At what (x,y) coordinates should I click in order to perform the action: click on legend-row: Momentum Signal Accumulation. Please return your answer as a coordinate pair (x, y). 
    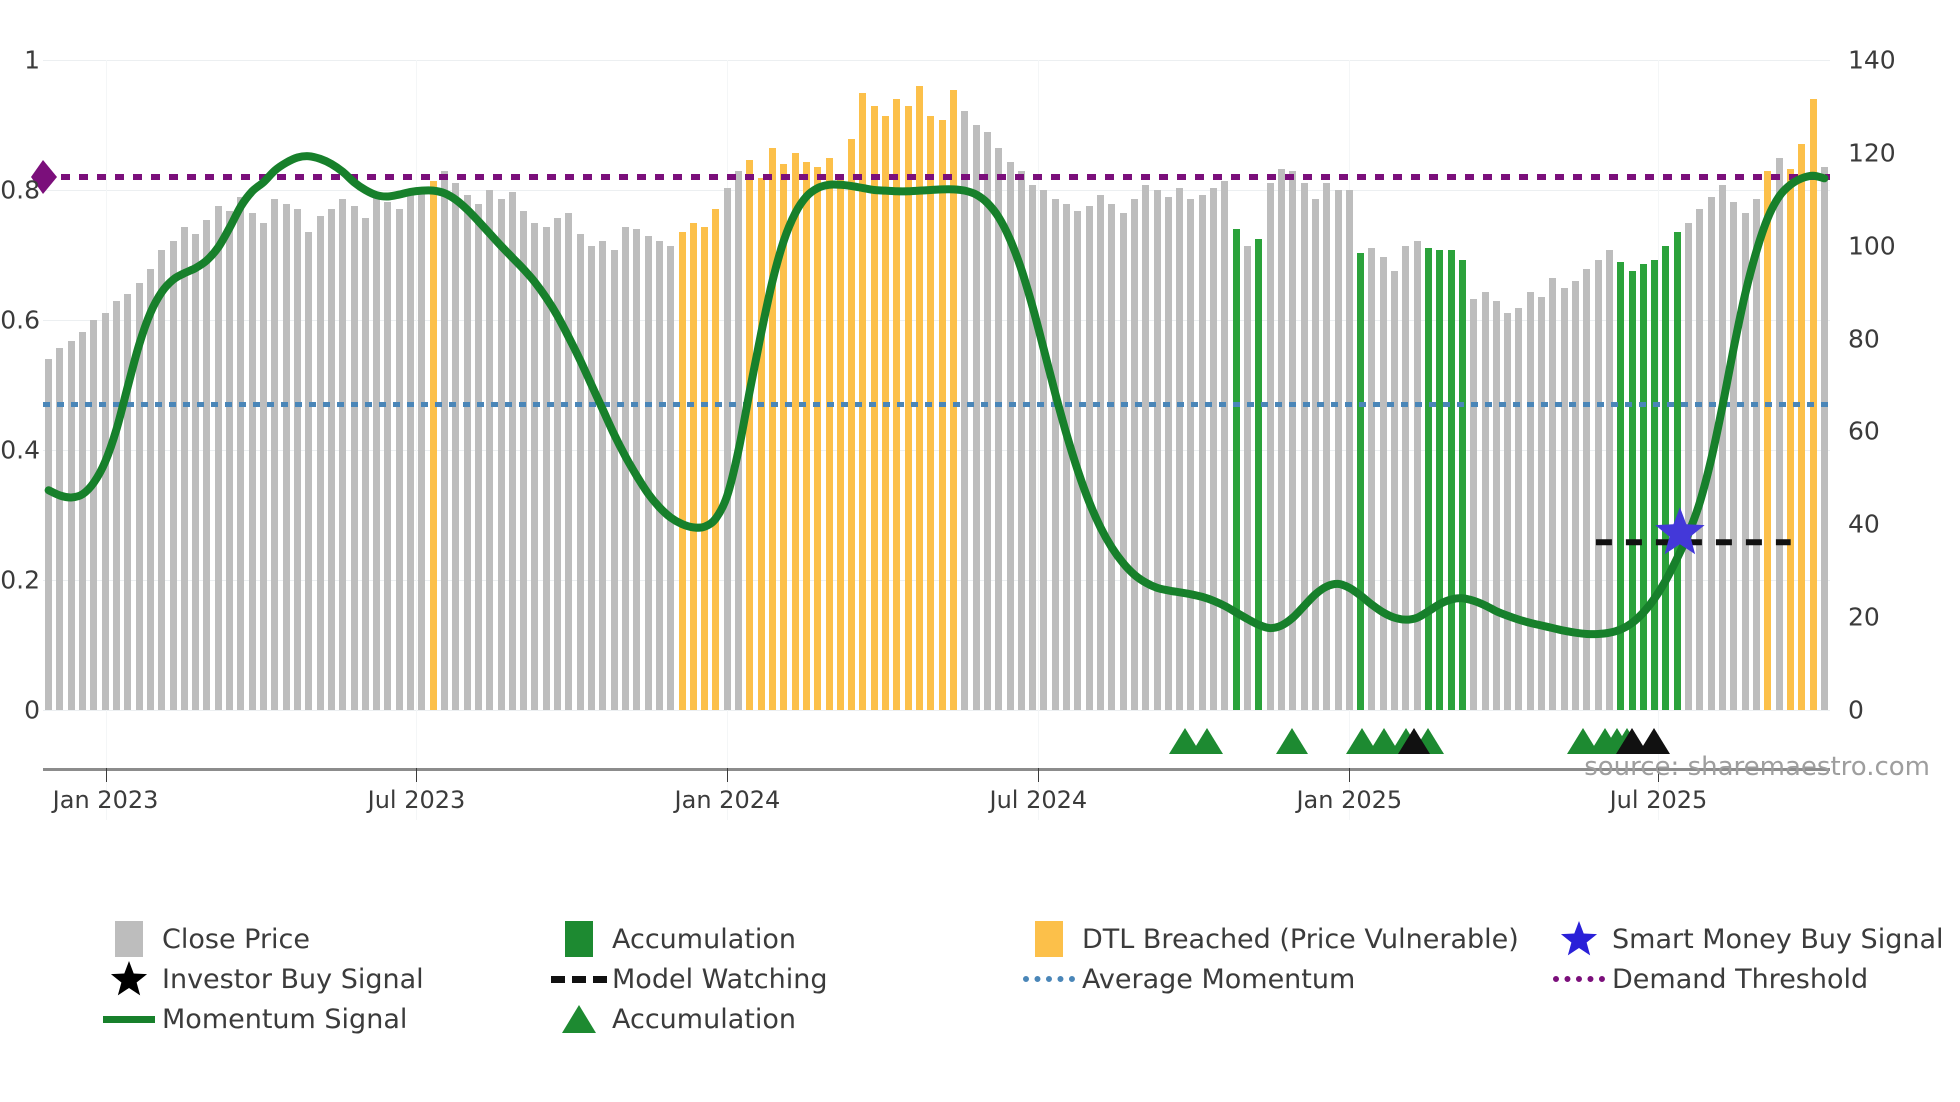
    Looking at the image, I should click on (1021, 1019).